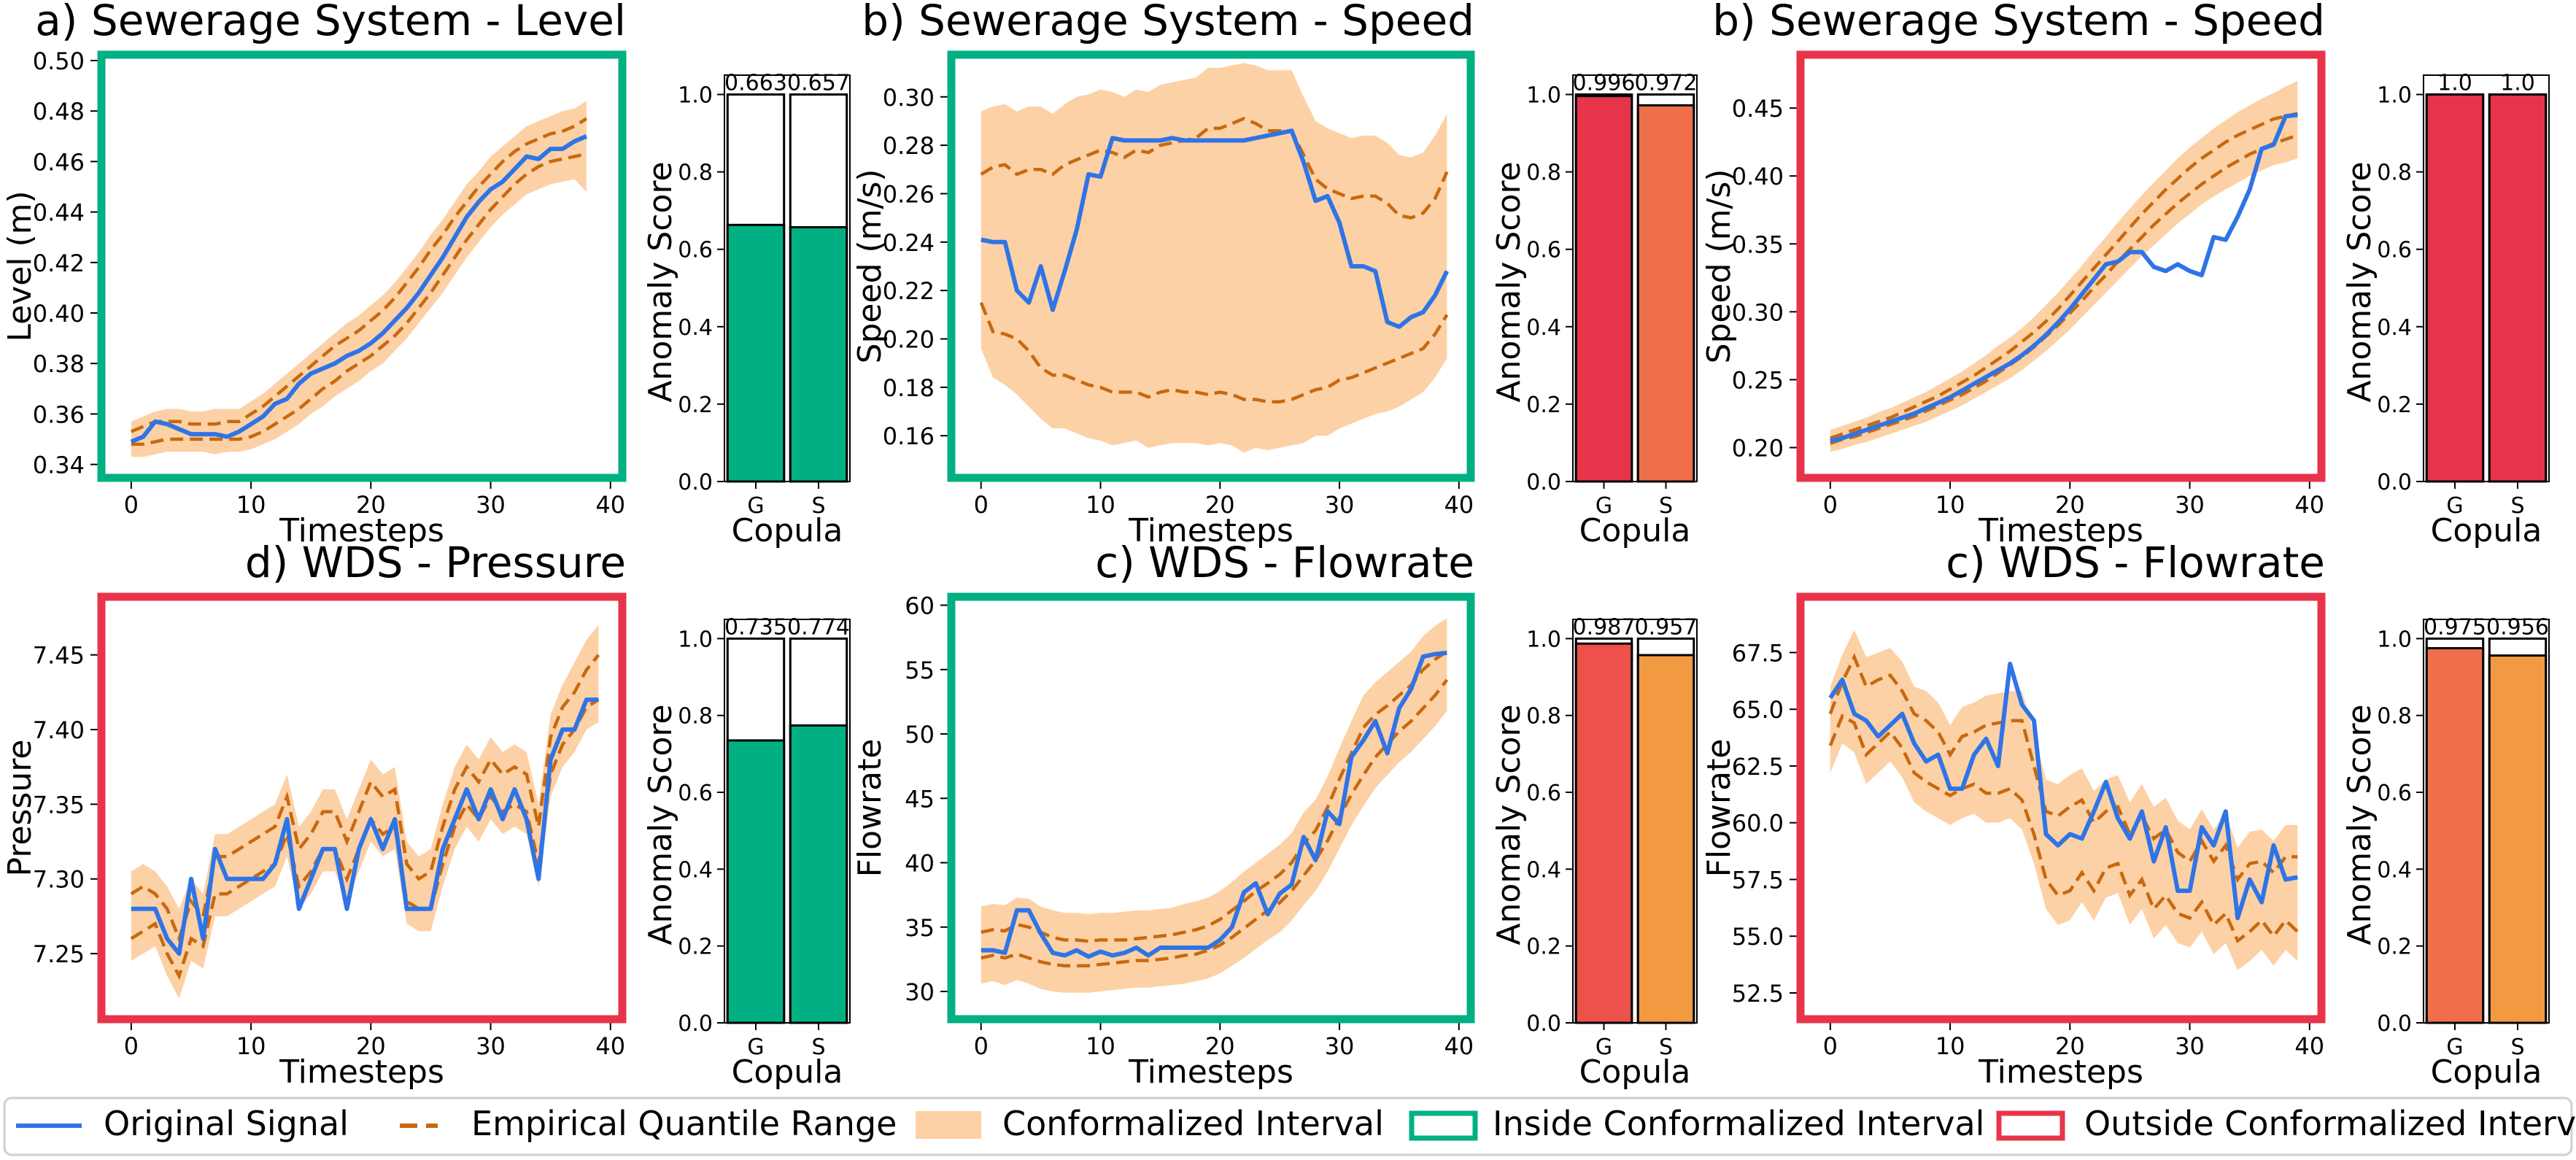 The height and width of the screenshot is (1160, 2576). Describe the element at coordinates (1210, 530) in the screenshot. I see `x-axis-label: Timesteps` at that location.